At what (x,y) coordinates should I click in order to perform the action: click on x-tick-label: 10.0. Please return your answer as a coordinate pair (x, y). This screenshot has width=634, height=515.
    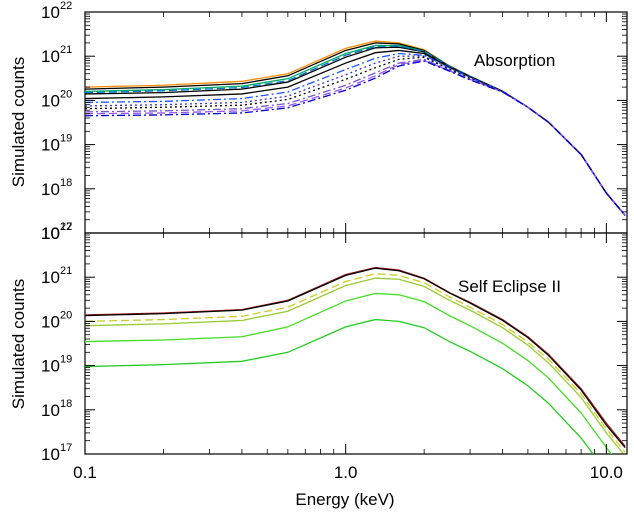
    Looking at the image, I should click on (606, 472).